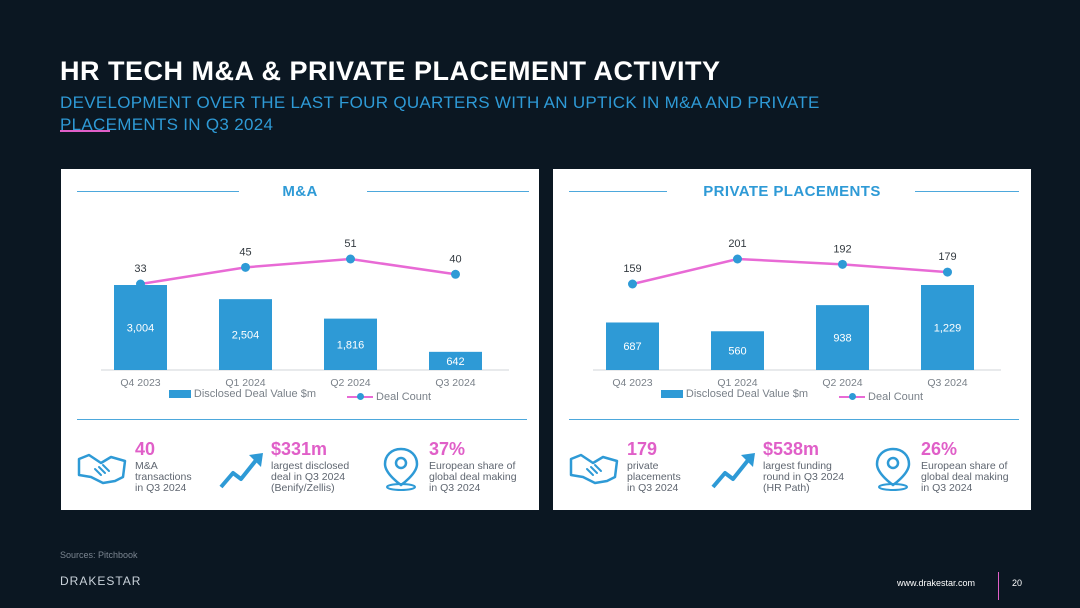 The image size is (1080, 608). I want to click on deal-count-label: 45, so click(245, 252).